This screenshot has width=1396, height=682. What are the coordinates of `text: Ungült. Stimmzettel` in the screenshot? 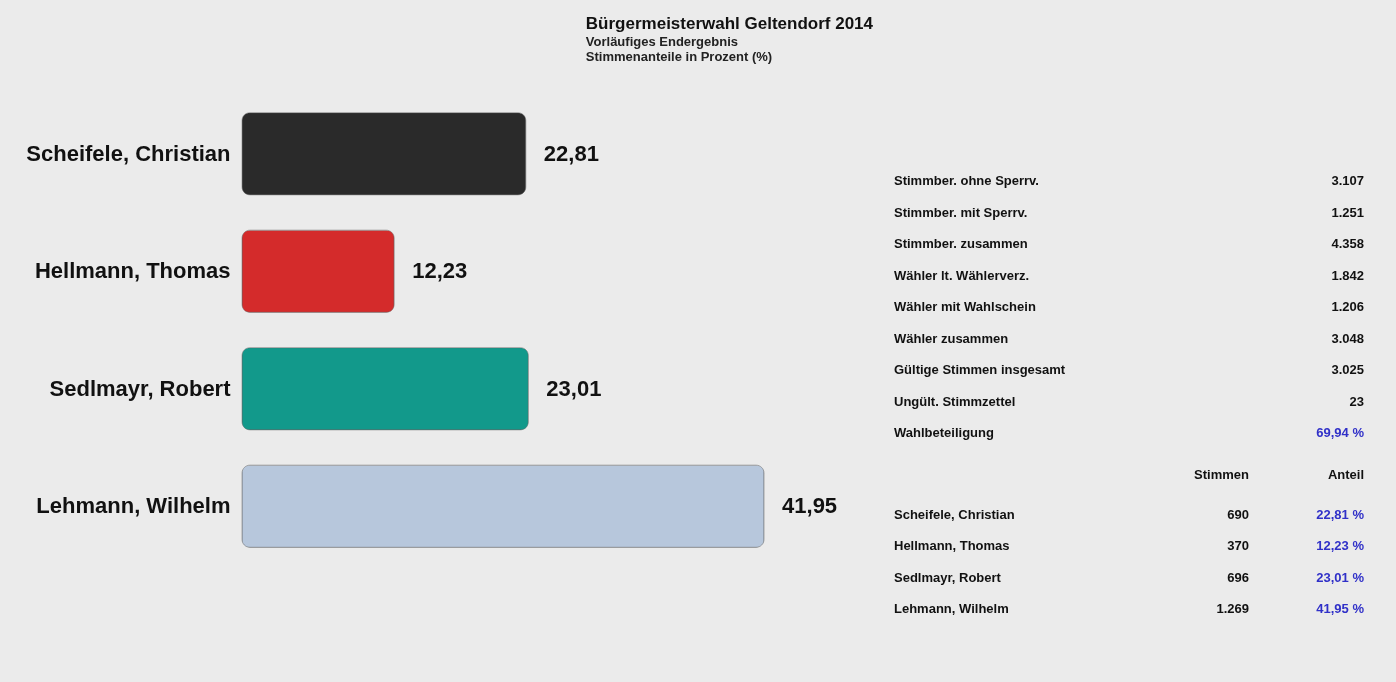 It's located at (955, 401).